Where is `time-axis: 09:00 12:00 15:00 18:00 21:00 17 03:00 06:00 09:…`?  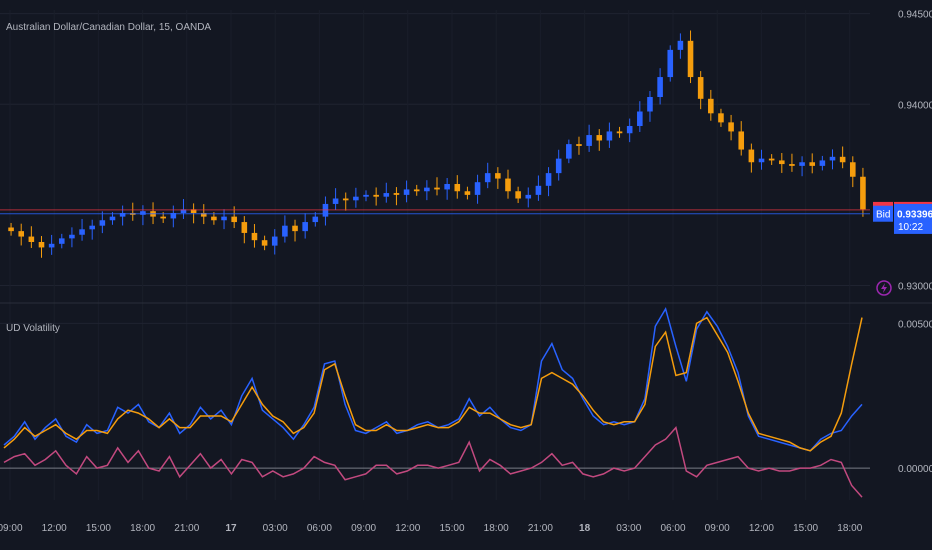 time-axis: 09:00 12:00 15:00 18:00 21:00 17 03:00 06:00 09:… is located at coordinates (431, 528).